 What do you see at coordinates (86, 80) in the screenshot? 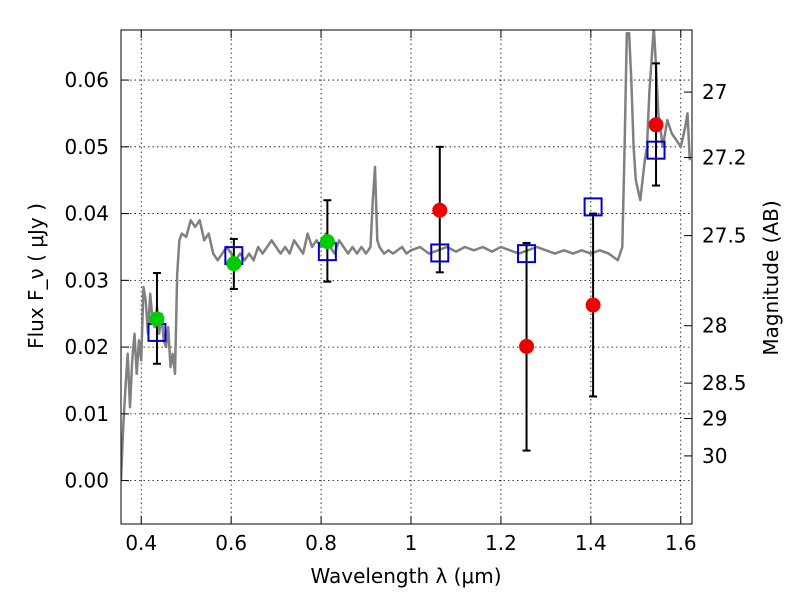
I see `y-tick-label: 0.06` at bounding box center [86, 80].